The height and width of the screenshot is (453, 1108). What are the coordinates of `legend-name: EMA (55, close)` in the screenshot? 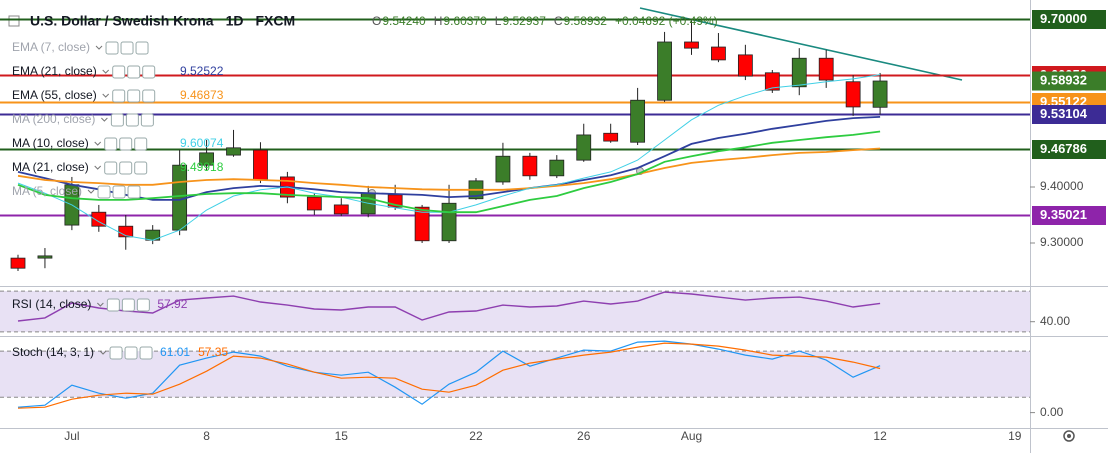 It's located at (54, 95).